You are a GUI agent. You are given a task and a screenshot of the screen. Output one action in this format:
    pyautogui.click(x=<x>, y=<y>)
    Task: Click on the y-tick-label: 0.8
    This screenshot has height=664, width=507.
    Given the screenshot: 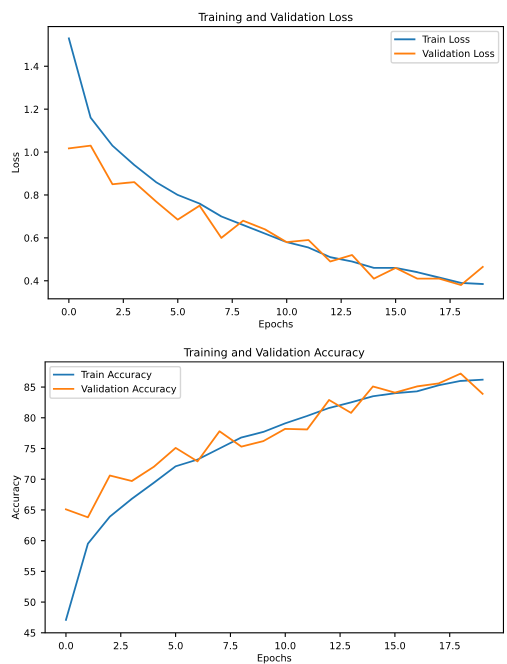 What is the action you would take?
    pyautogui.click(x=31, y=195)
    